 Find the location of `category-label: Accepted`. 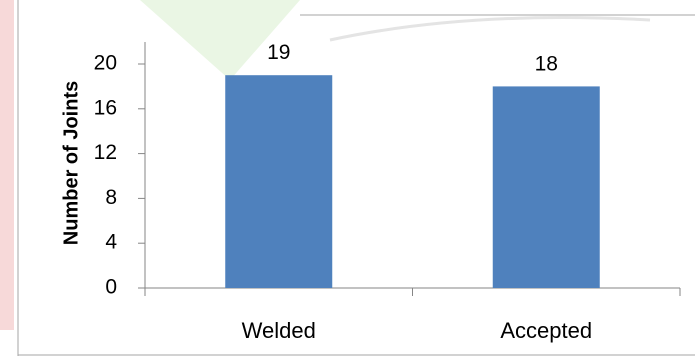

category-label: Accepted is located at coordinates (546, 330).